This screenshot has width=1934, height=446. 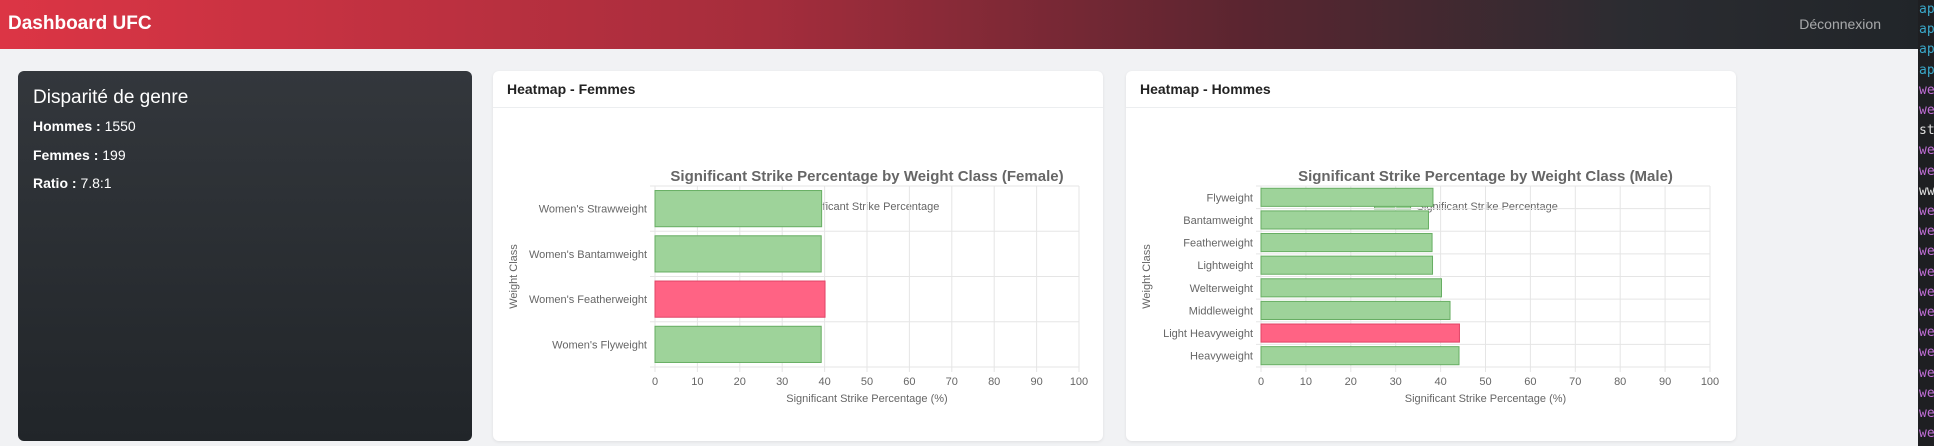 What do you see at coordinates (588, 255) in the screenshot?
I see `y-tick-label: Women's Bantamweight` at bounding box center [588, 255].